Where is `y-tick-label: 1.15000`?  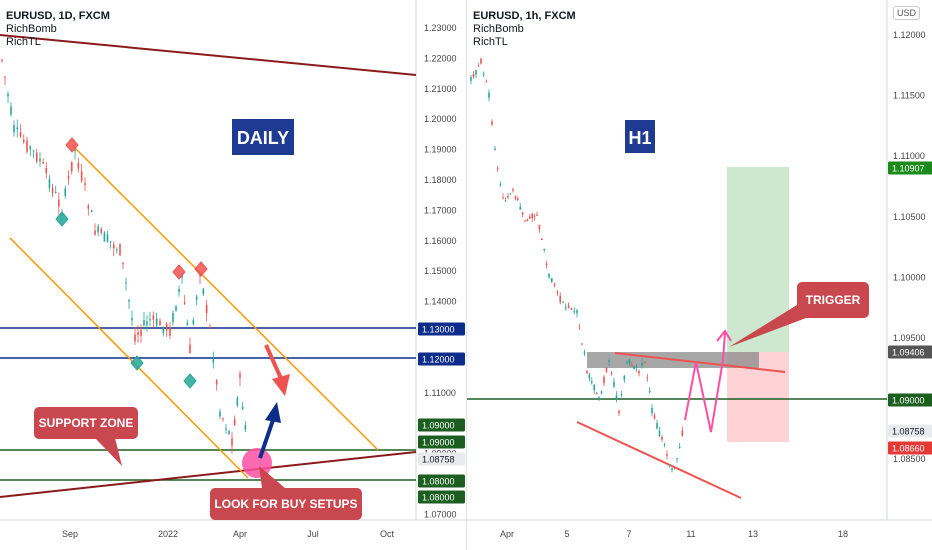
y-tick-label: 1.15000 is located at coordinates (440, 271).